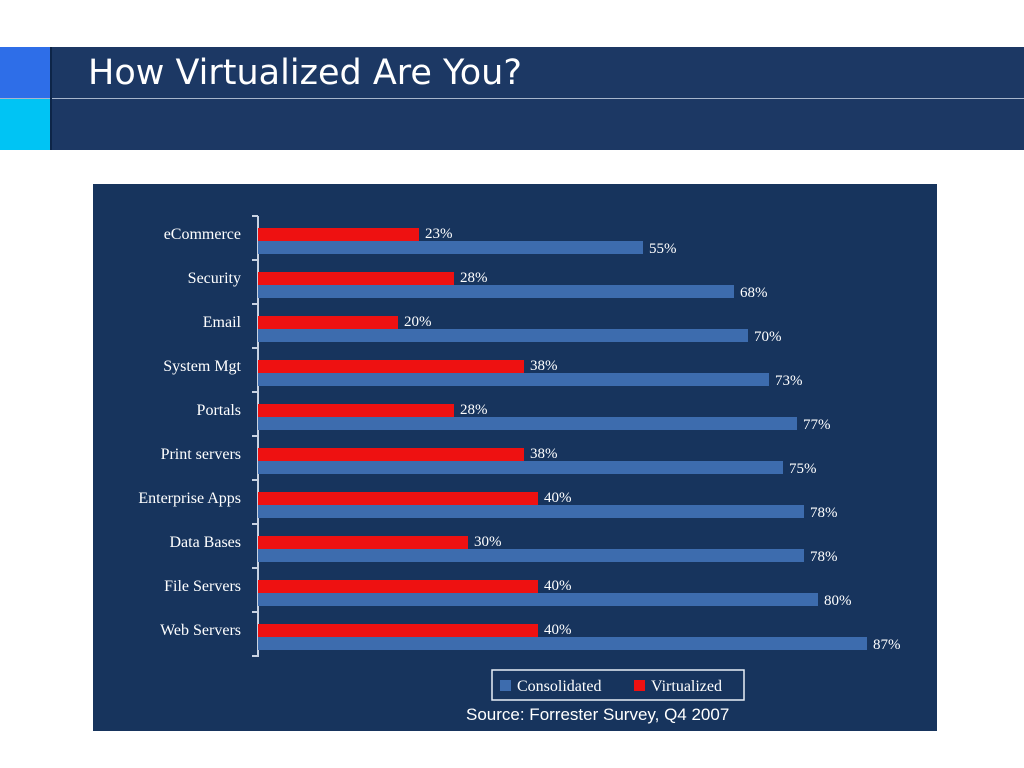 The height and width of the screenshot is (768, 1024). I want to click on value-label-consolidated-enterprise-apps: 78%, so click(824, 513).